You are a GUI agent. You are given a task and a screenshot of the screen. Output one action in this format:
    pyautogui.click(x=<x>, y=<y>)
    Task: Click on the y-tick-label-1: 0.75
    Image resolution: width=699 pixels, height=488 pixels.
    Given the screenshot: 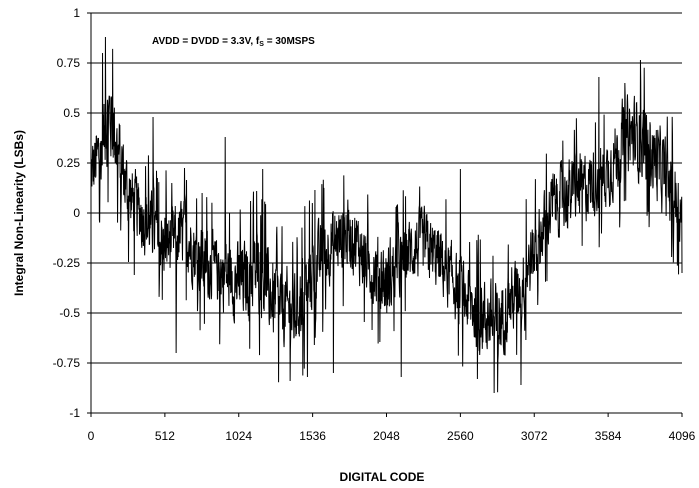 What is the action you would take?
    pyautogui.click(x=69, y=63)
    